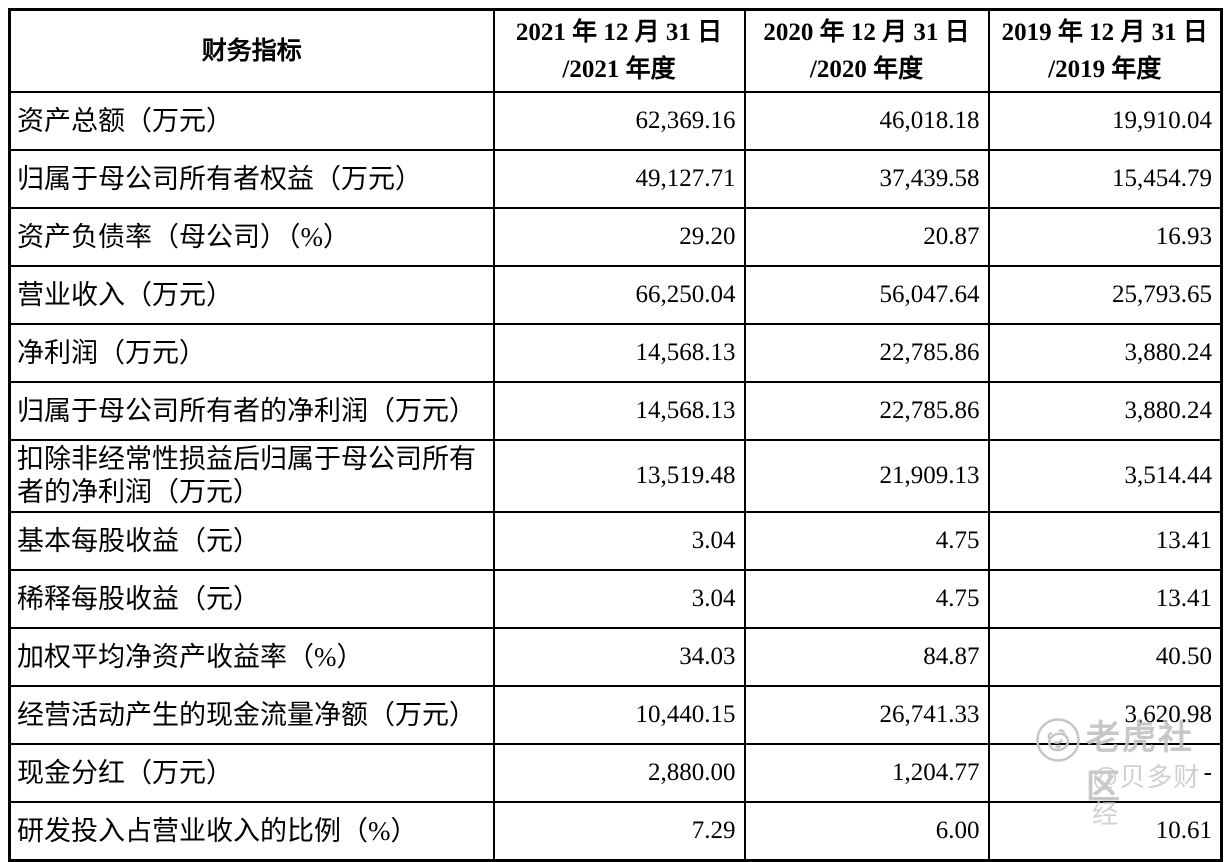  Describe the element at coordinates (866, 32) in the screenshot. I see `header-2020-date: 2020 年 12 月 31 日` at that location.